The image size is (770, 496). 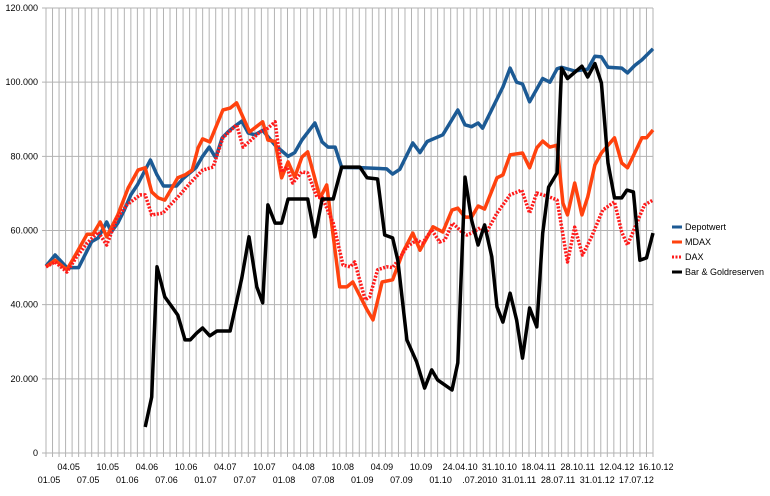 What do you see at coordinates (440, 480) in the screenshot?
I see `x-tick-label: 01.10` at bounding box center [440, 480].